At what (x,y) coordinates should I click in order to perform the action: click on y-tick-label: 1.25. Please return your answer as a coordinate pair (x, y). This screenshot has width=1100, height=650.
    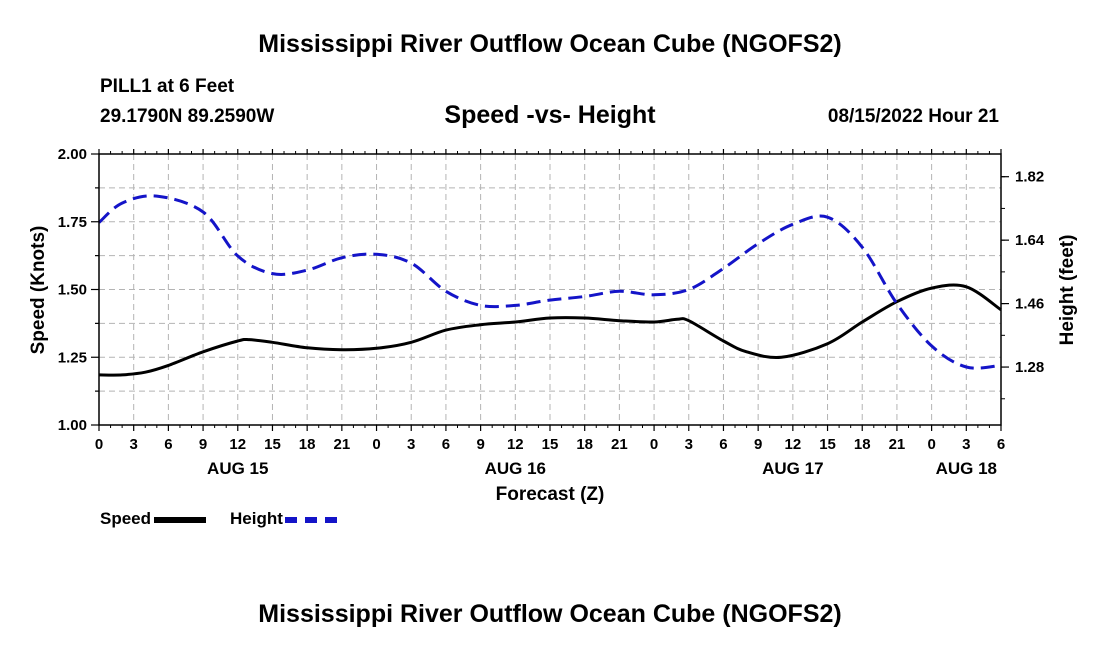
    Looking at the image, I should click on (72, 357).